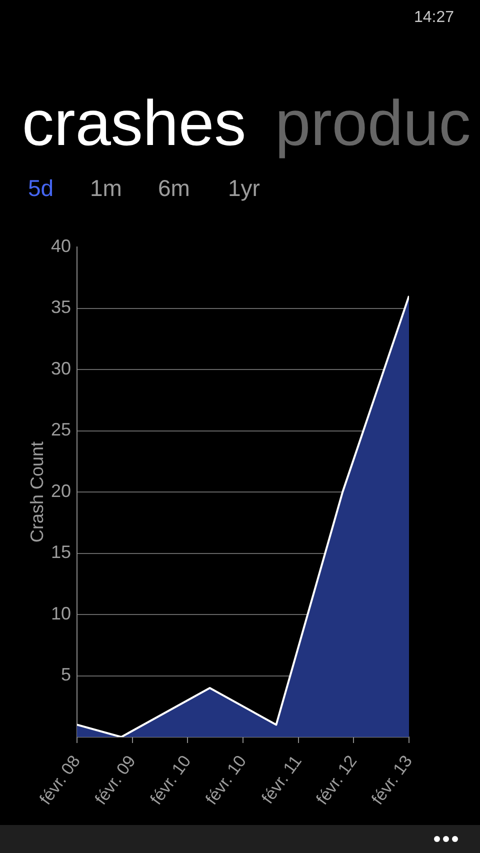  What do you see at coordinates (60, 430) in the screenshot?
I see `y-tick-label: 25` at bounding box center [60, 430].